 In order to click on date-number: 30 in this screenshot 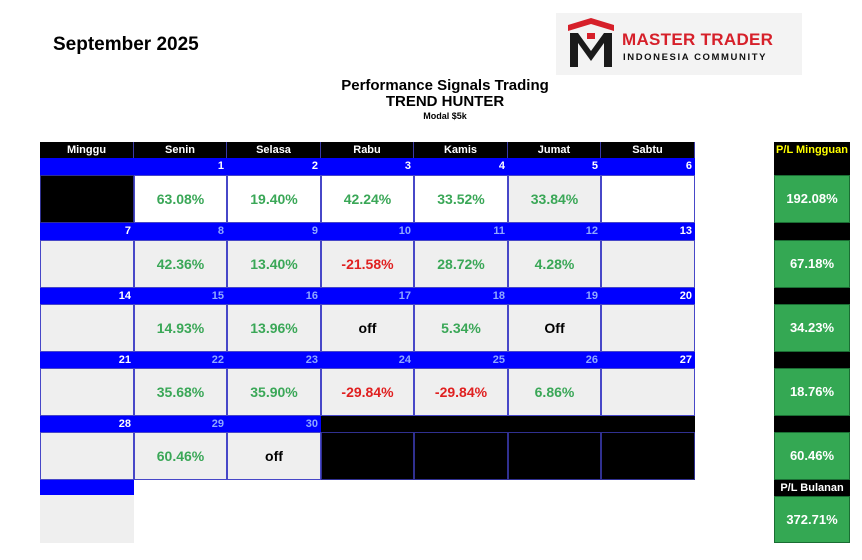, I will do `click(311, 424)`.